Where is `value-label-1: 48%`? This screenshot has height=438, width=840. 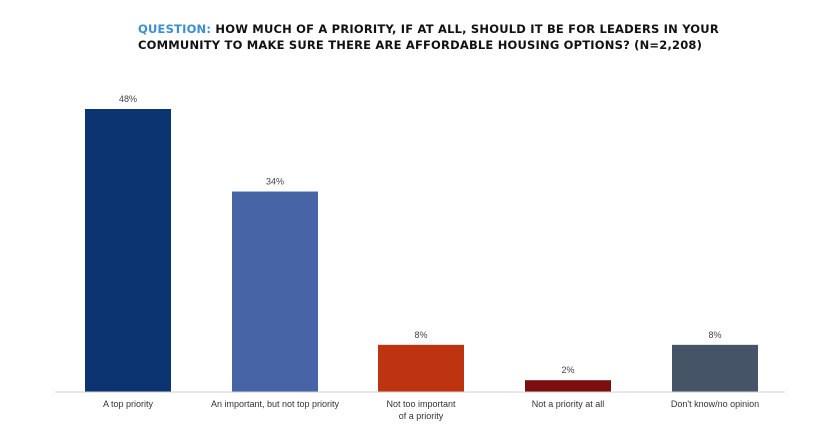
value-label-1: 48% is located at coordinates (128, 99).